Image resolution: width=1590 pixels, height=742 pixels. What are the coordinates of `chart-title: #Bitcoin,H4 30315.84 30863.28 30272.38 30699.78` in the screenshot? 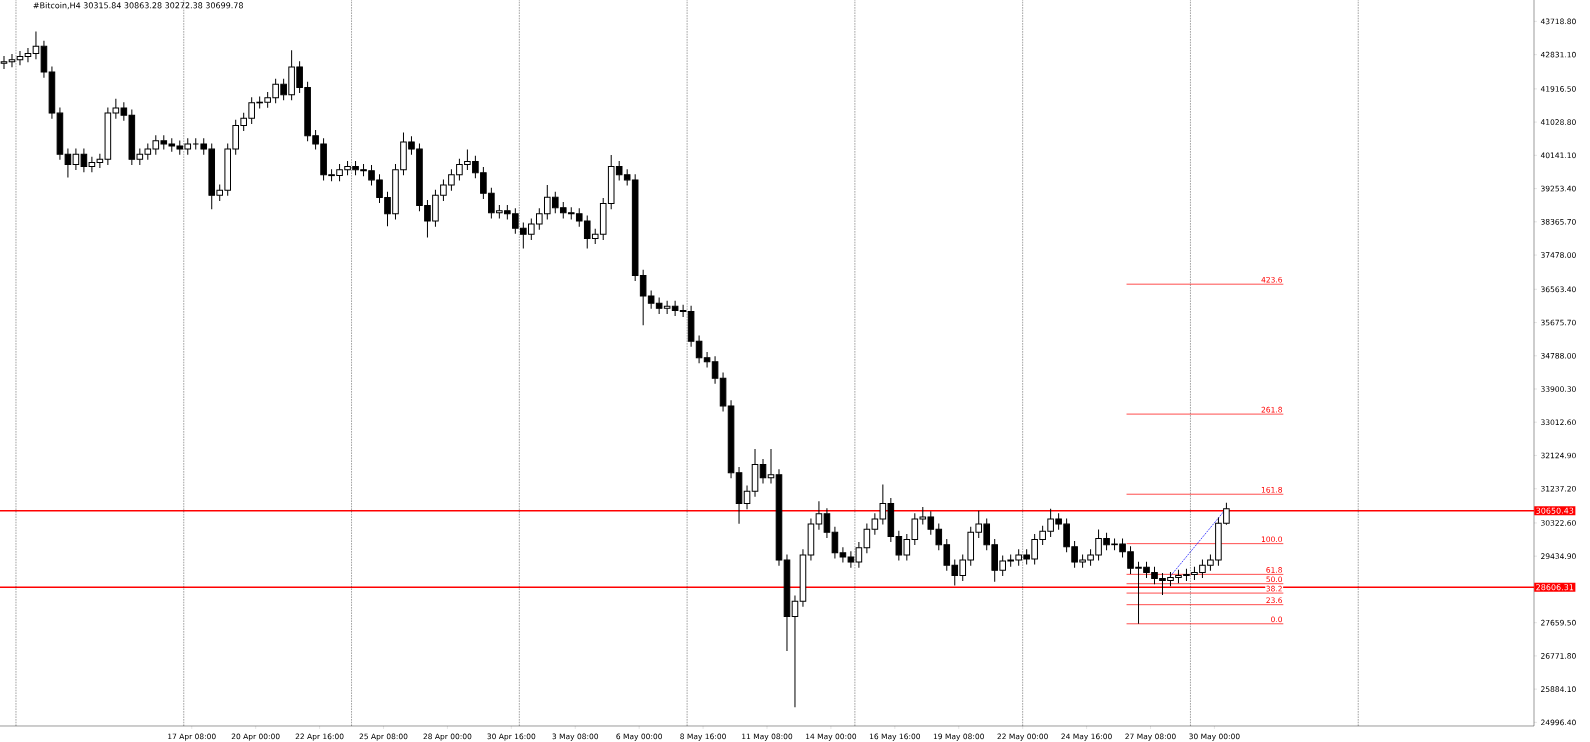 It's located at (138, 6).